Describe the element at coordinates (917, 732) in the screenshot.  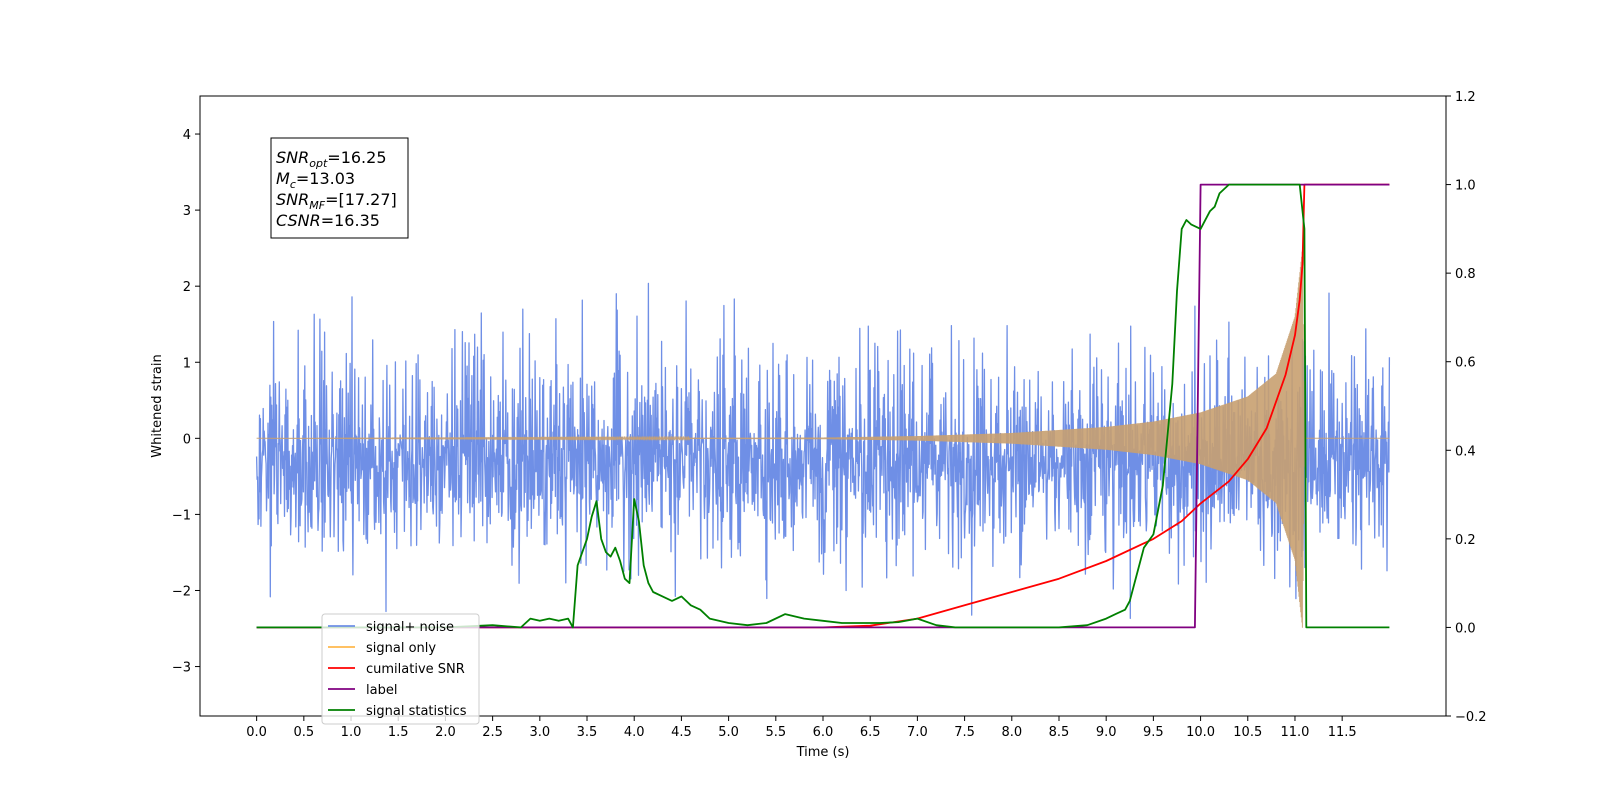
I see `x-tick-label: 7.0` at that location.